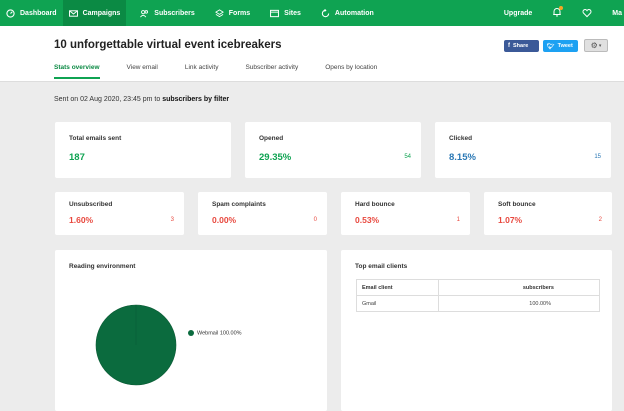 The width and height of the screenshot is (624, 411). Describe the element at coordinates (239, 13) in the screenshot. I see `nav-forms-label: Forms` at that location.